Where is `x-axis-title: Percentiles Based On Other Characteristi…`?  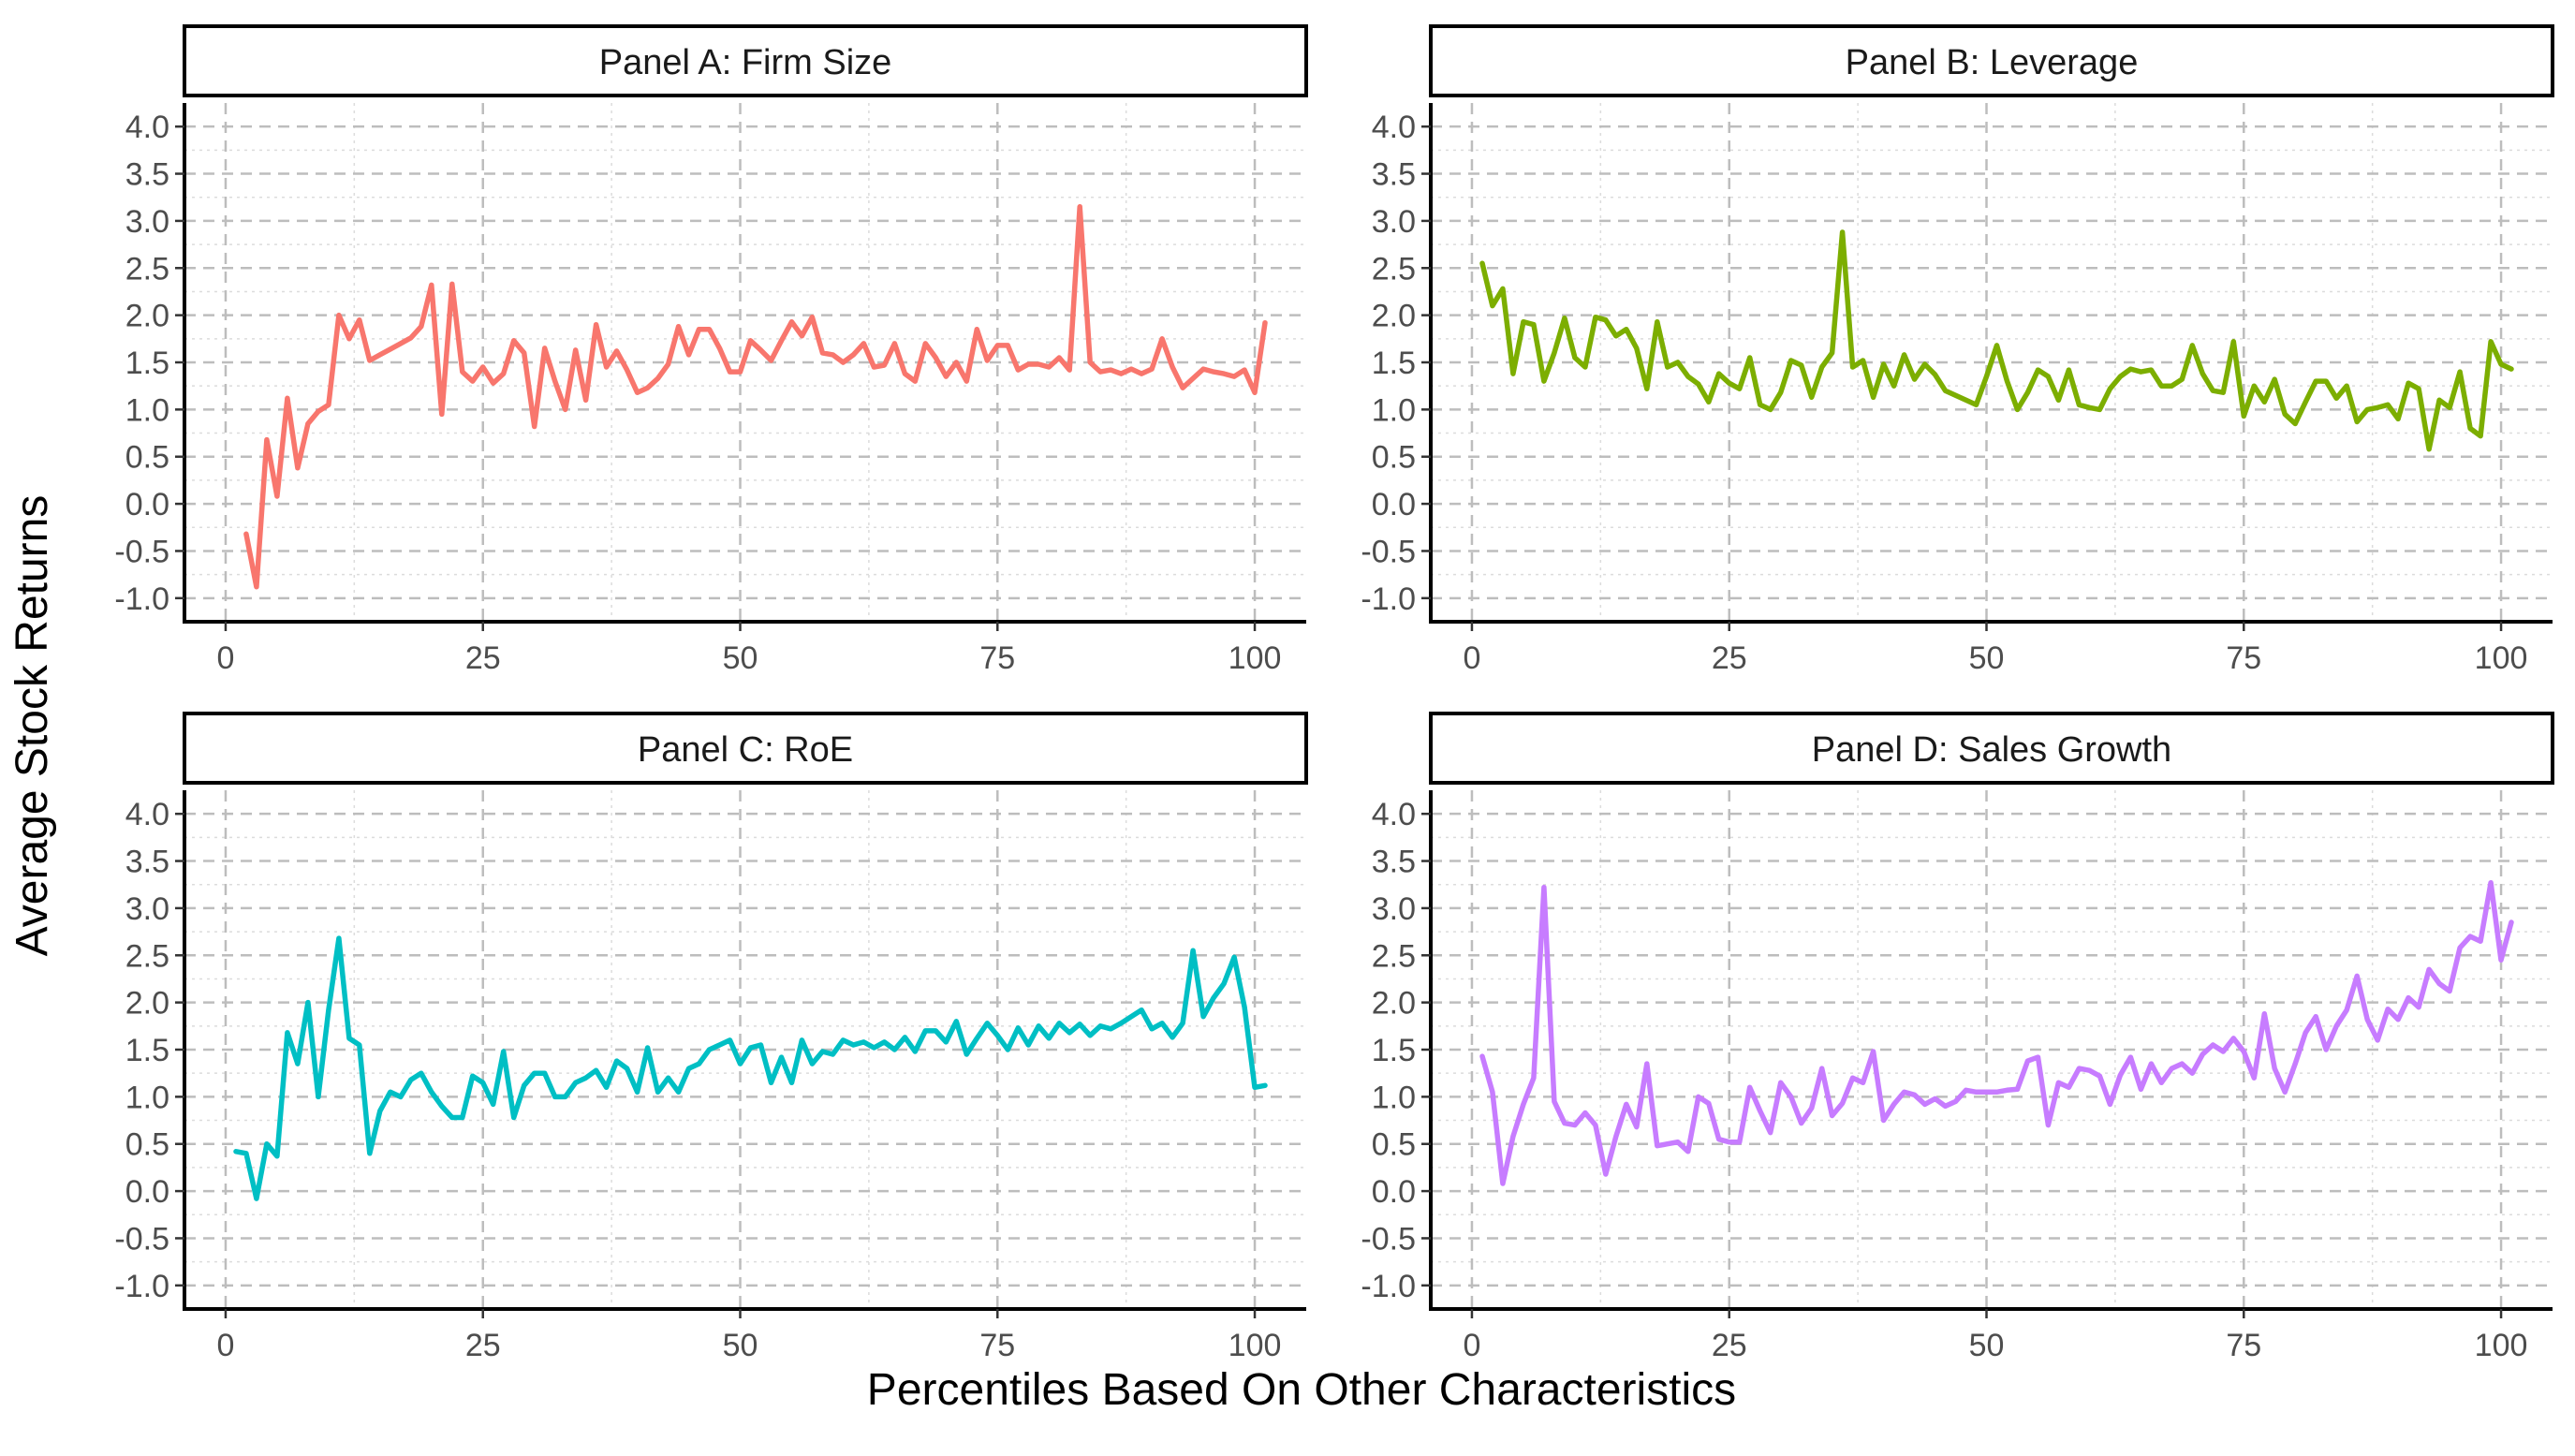
x-axis-title: Percentiles Based On Other Characteristi… is located at coordinates (1301, 1390).